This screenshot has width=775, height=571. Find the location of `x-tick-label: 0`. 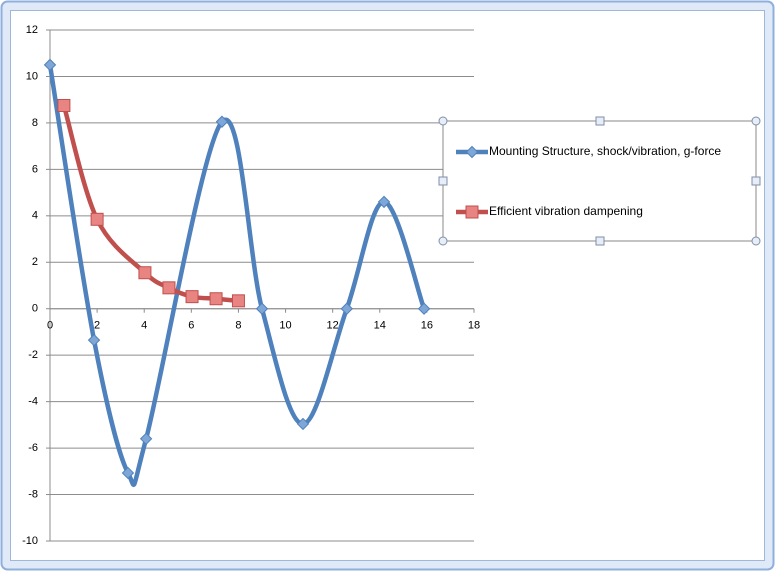

x-tick-label: 0 is located at coordinates (50, 326).